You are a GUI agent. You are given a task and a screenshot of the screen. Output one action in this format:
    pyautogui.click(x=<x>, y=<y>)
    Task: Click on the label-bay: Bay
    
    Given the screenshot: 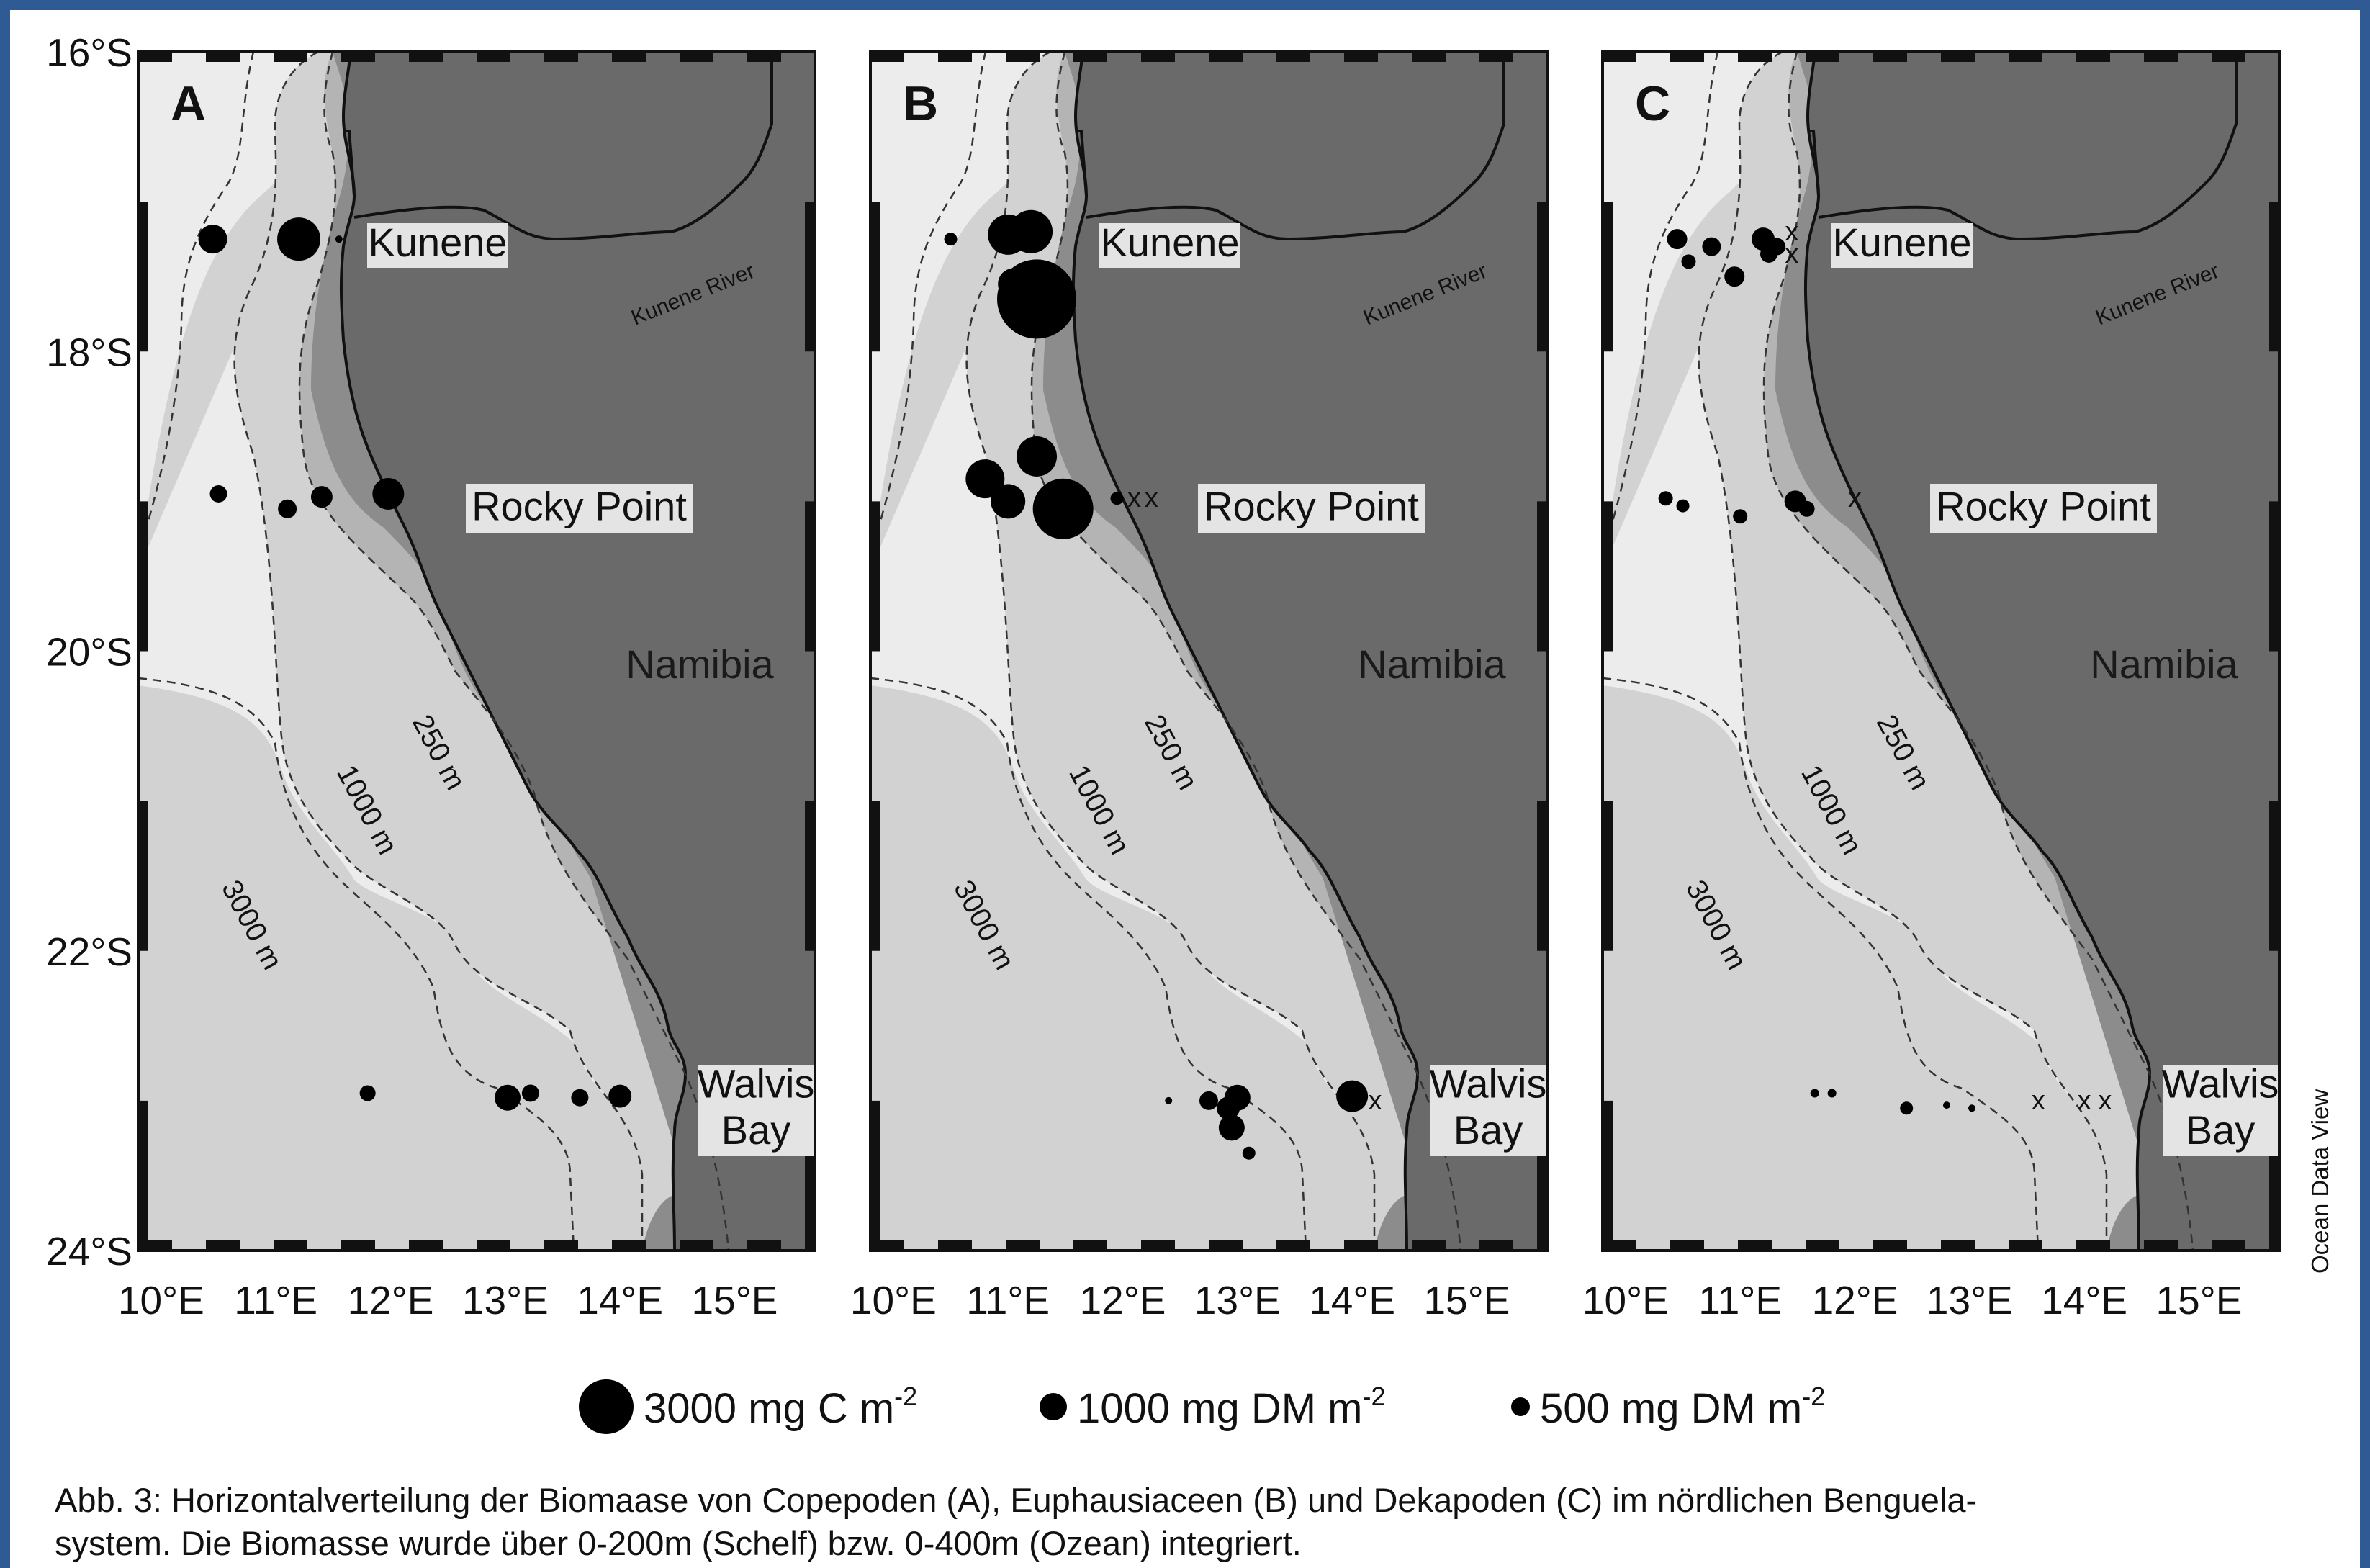 What is the action you would take?
    pyautogui.click(x=2221, y=1130)
    